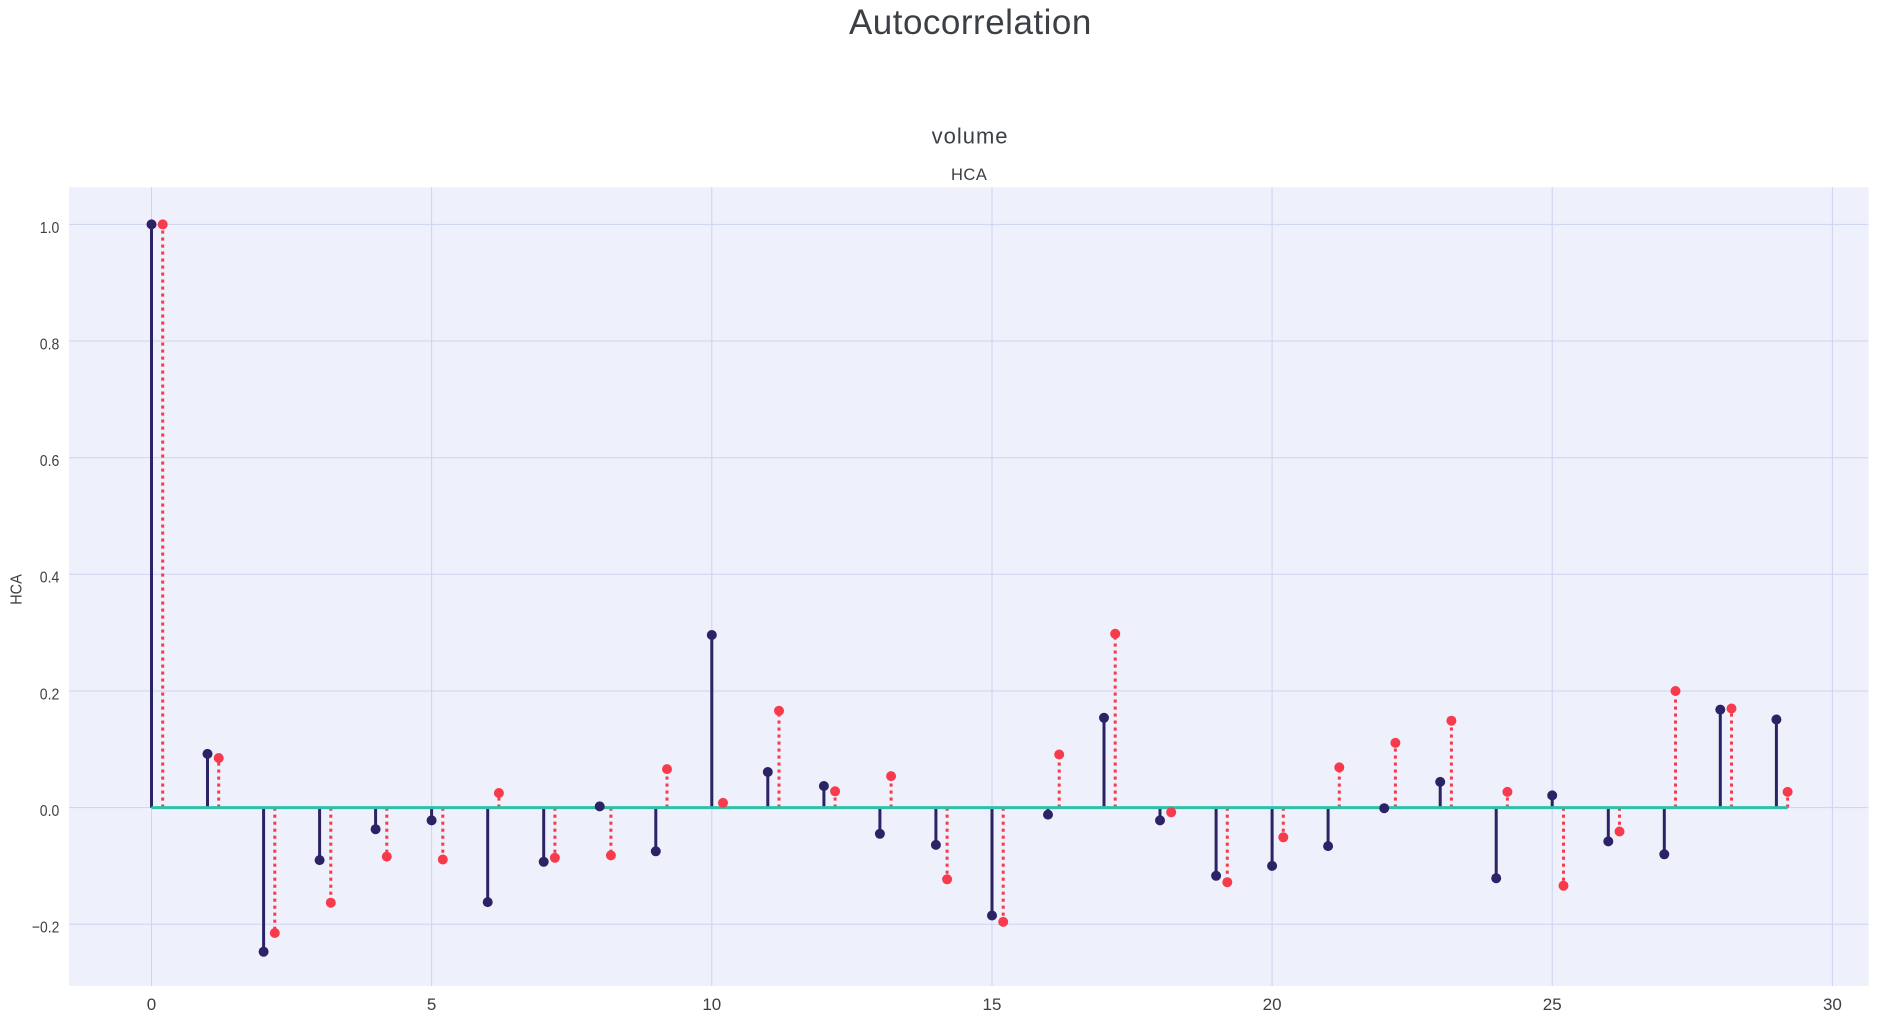 The height and width of the screenshot is (1026, 1879). Describe the element at coordinates (50, 811) in the screenshot. I see `svg-text: 0.0` at that location.